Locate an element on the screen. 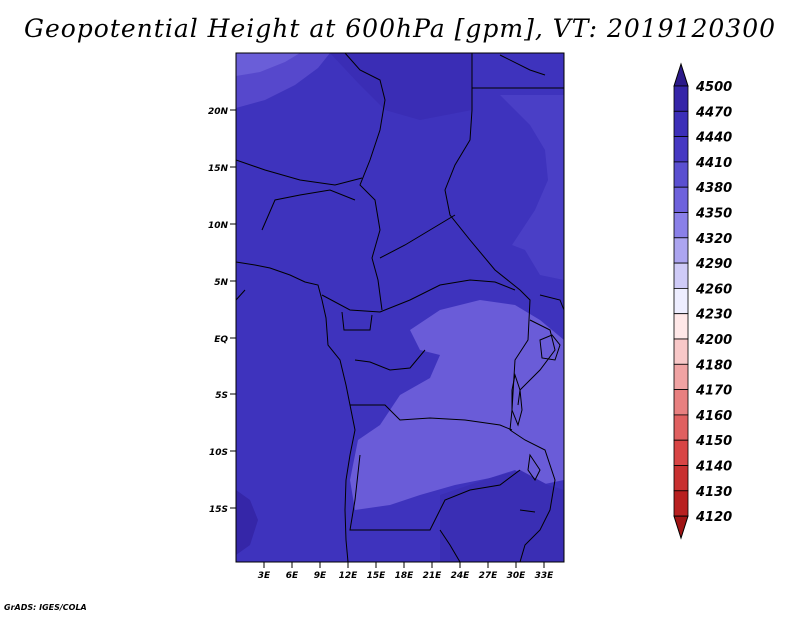 This screenshot has width=800, height=618. lon-label: 12E is located at coordinates (349, 576).